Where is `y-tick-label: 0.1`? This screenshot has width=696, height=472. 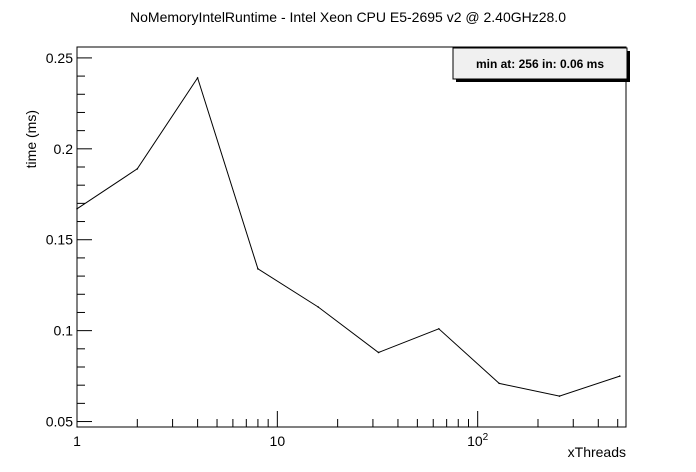
y-tick-label: 0.1 is located at coordinates (64, 331).